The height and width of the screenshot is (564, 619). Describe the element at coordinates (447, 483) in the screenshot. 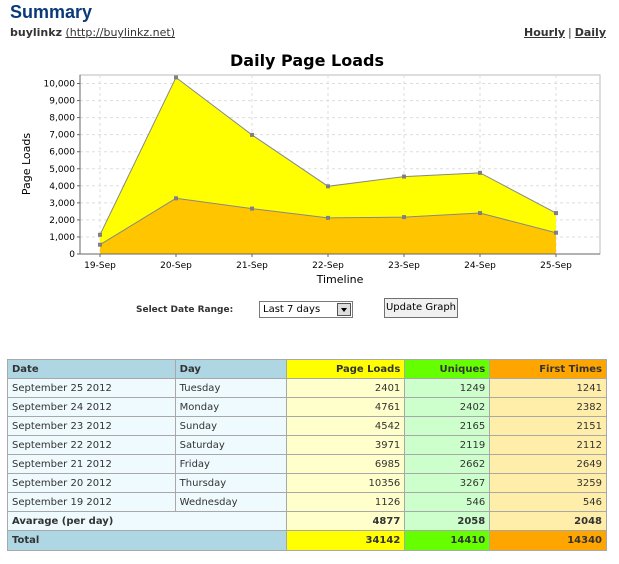

I see `cell-uniques: 3267` at that location.